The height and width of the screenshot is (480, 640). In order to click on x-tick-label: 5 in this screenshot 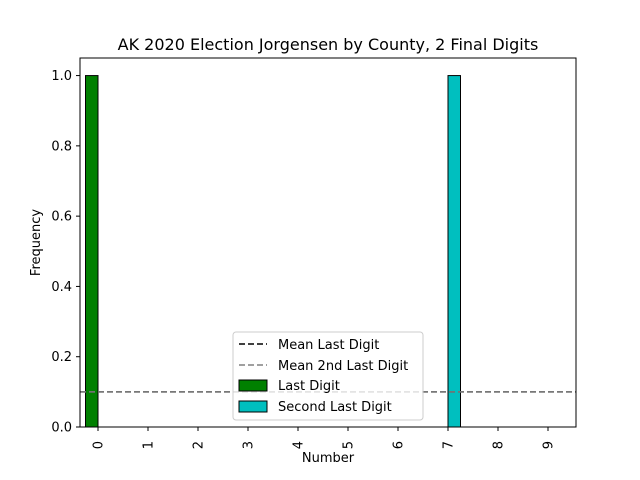, I will do `click(349, 445)`.